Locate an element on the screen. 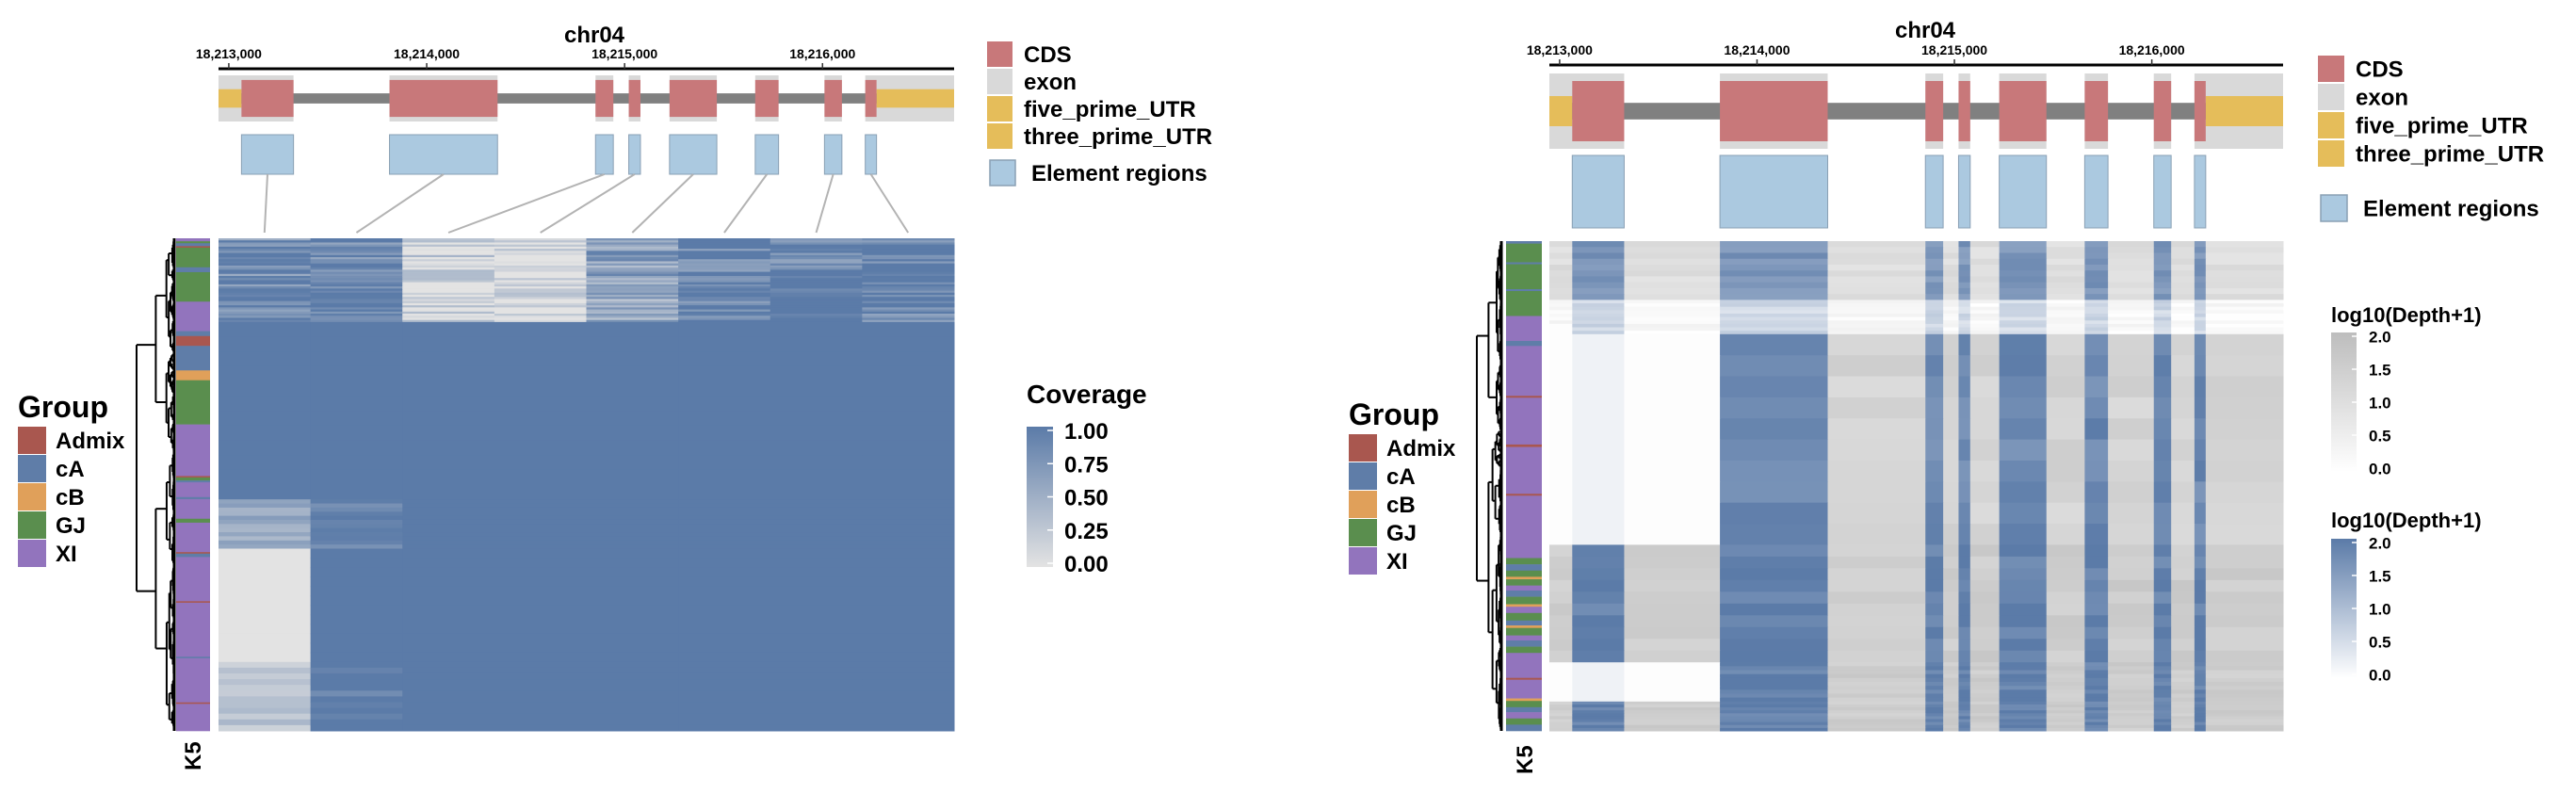 This screenshot has width=2576, height=794. legend-swatch-ca is located at coordinates (32, 468).